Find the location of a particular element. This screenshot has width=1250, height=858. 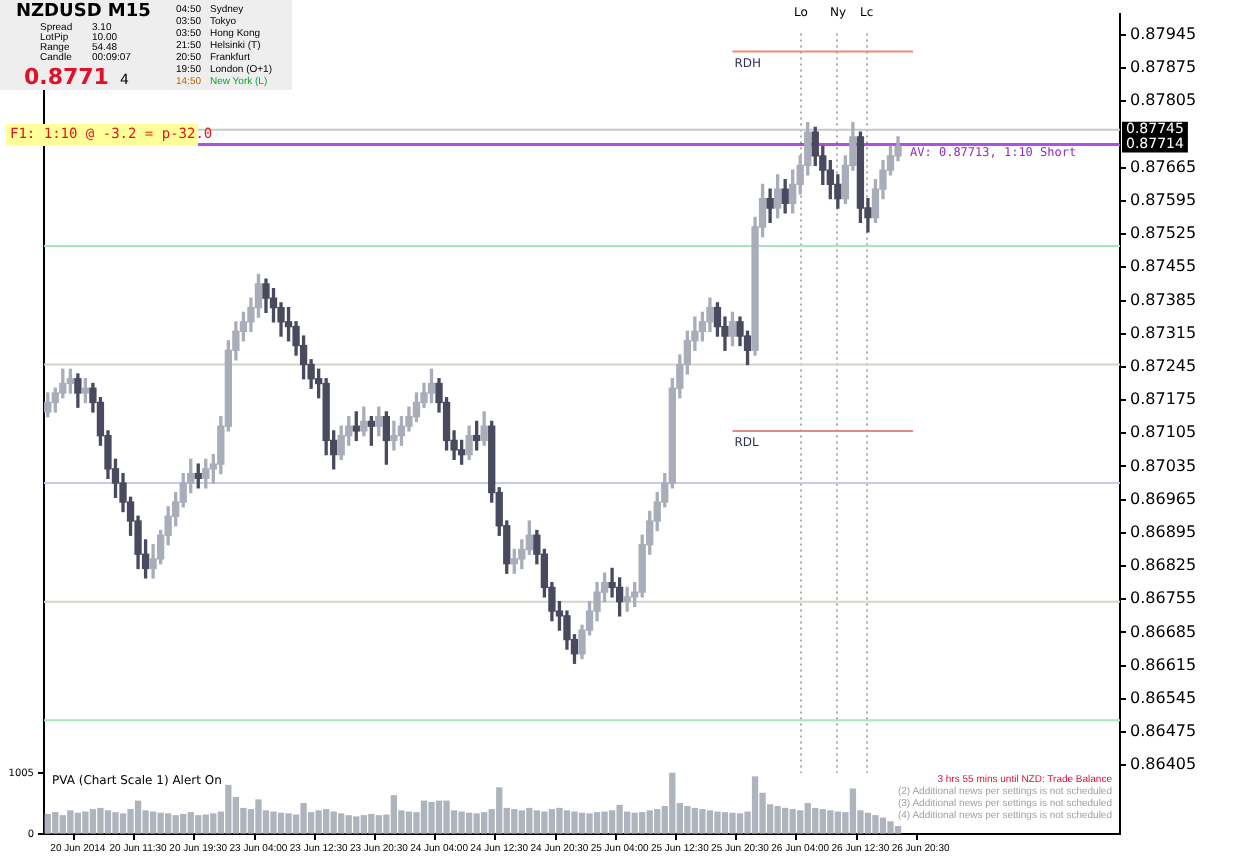

y-tick-label: 0.87385 is located at coordinates (1163, 299).